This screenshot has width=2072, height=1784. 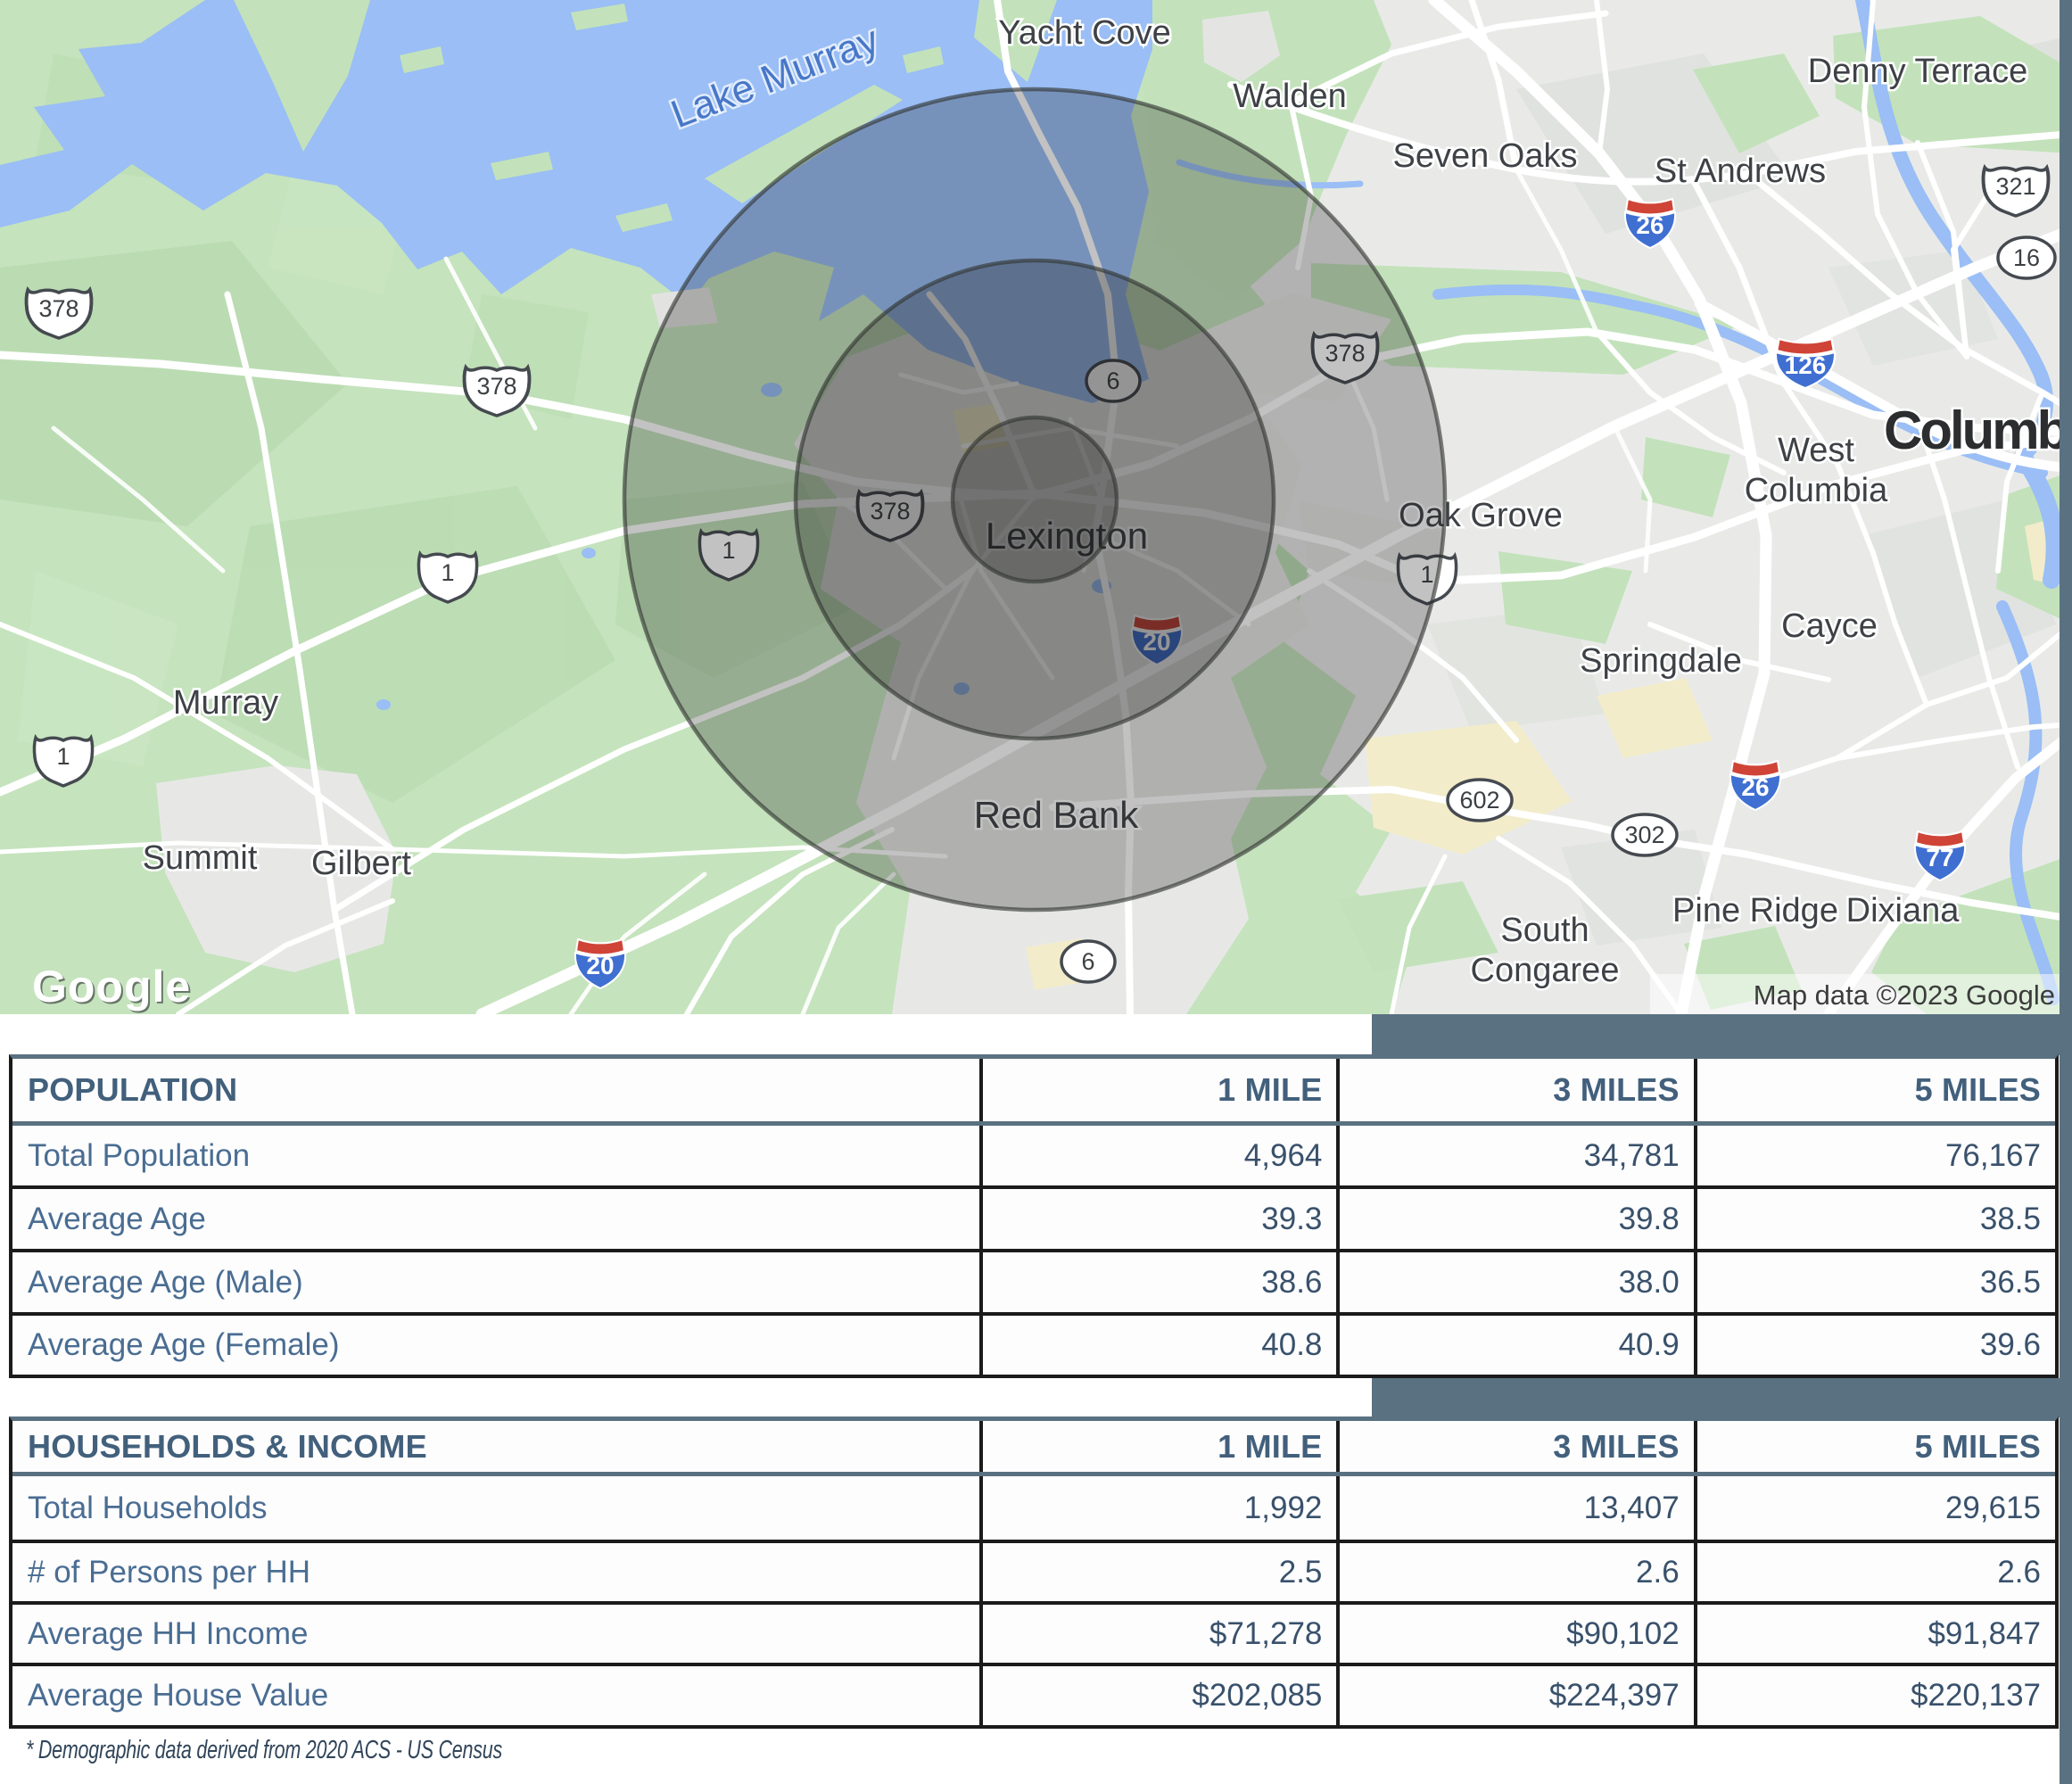 What do you see at coordinates (1644, 835) in the screenshot?
I see `svg-text: 302` at bounding box center [1644, 835].